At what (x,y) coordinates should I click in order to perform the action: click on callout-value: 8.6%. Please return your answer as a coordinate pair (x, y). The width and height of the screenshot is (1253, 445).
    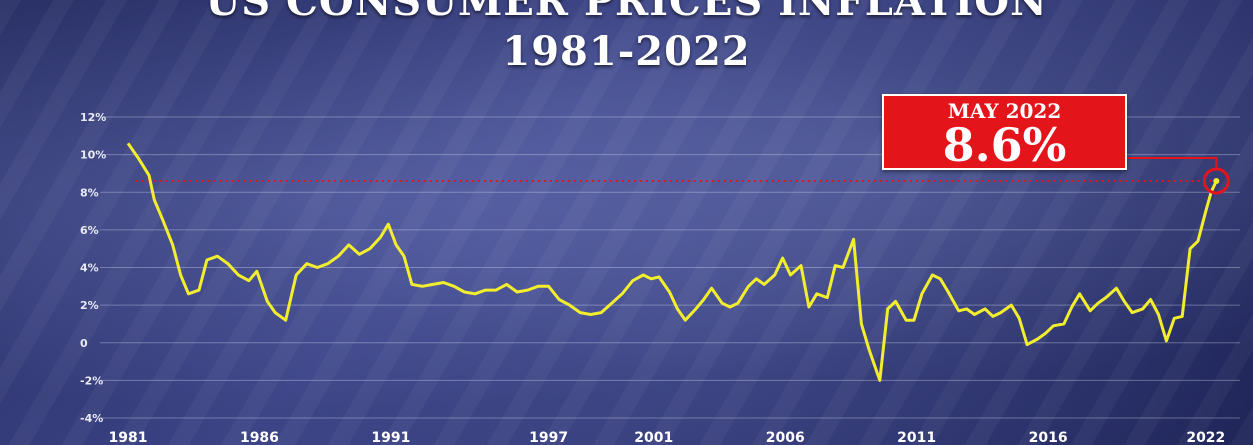
    Looking at the image, I should click on (1004, 145).